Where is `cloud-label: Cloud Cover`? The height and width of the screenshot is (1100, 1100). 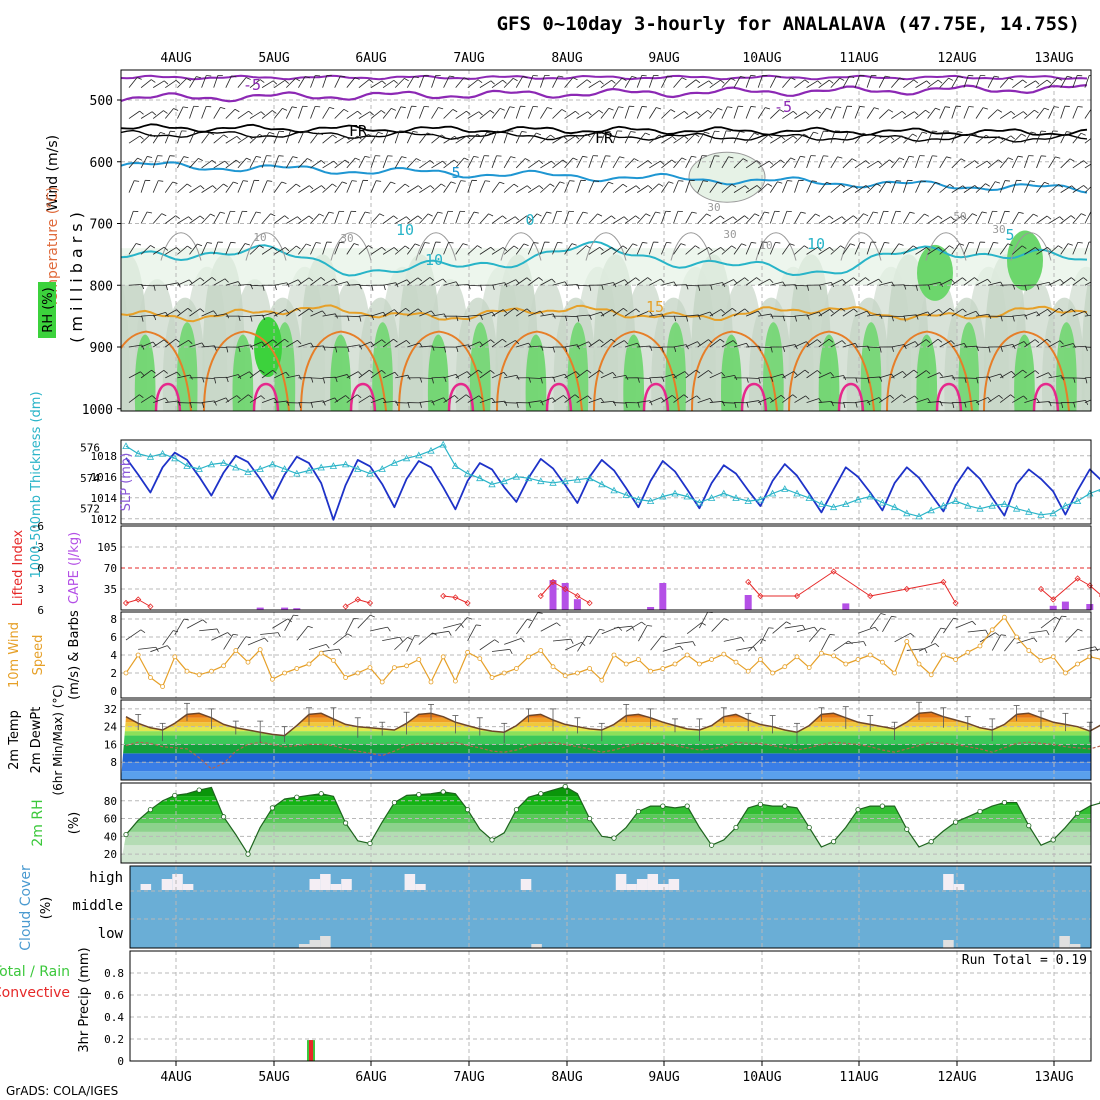 cloud-label: Cloud Cover is located at coordinates (26, 908).